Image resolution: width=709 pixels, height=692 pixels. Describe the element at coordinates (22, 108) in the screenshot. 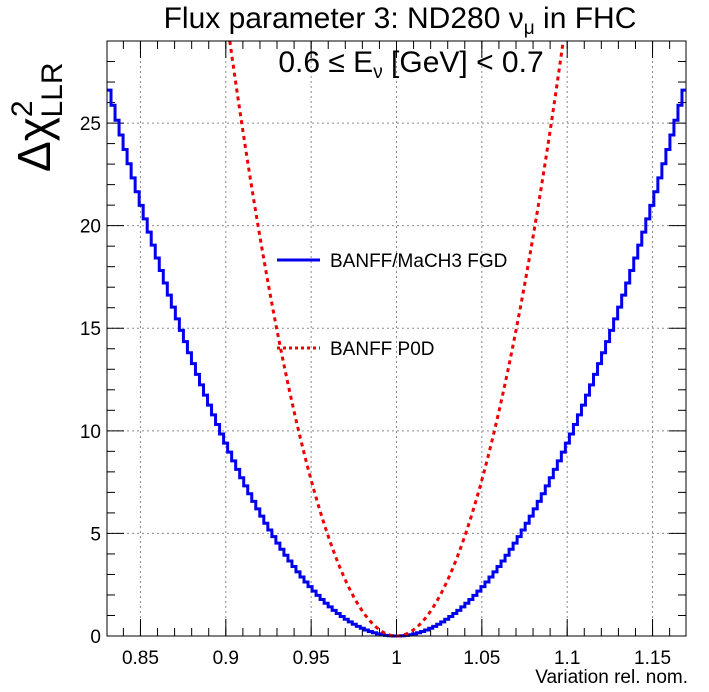

I see `y-axis-label-superscript: 2` at that location.